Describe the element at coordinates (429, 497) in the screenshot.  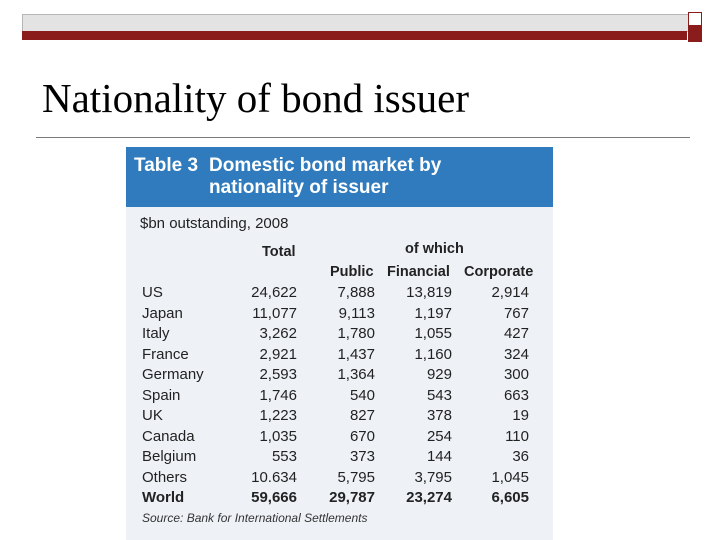
I see `cell-financial: 23,274` at that location.